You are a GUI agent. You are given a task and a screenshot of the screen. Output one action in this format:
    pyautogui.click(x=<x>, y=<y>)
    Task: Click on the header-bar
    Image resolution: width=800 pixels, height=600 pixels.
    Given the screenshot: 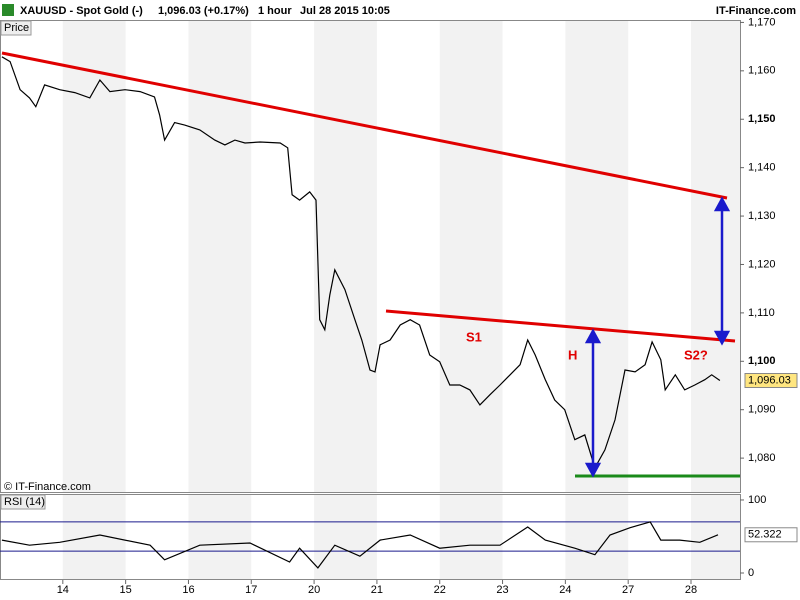 What is the action you would take?
    pyautogui.click(x=400, y=10)
    